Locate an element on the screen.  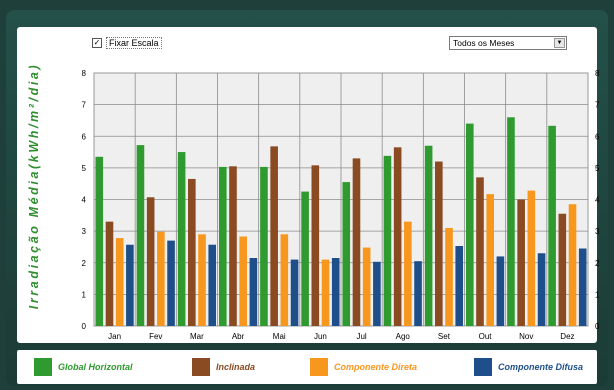
bar-componente-difusa-fev is located at coordinates (171, 283).